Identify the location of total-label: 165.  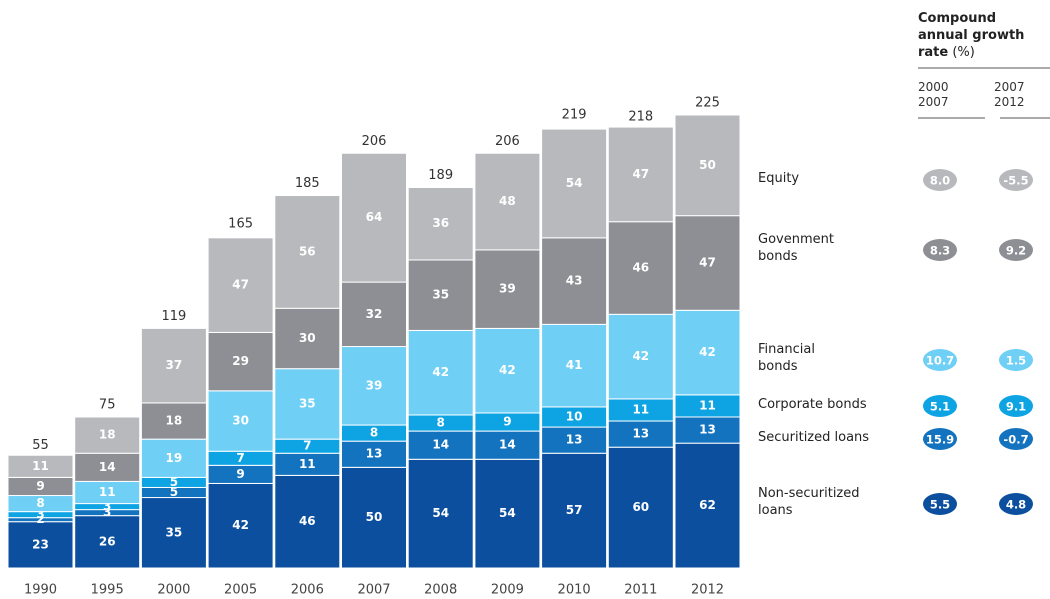
(240, 223).